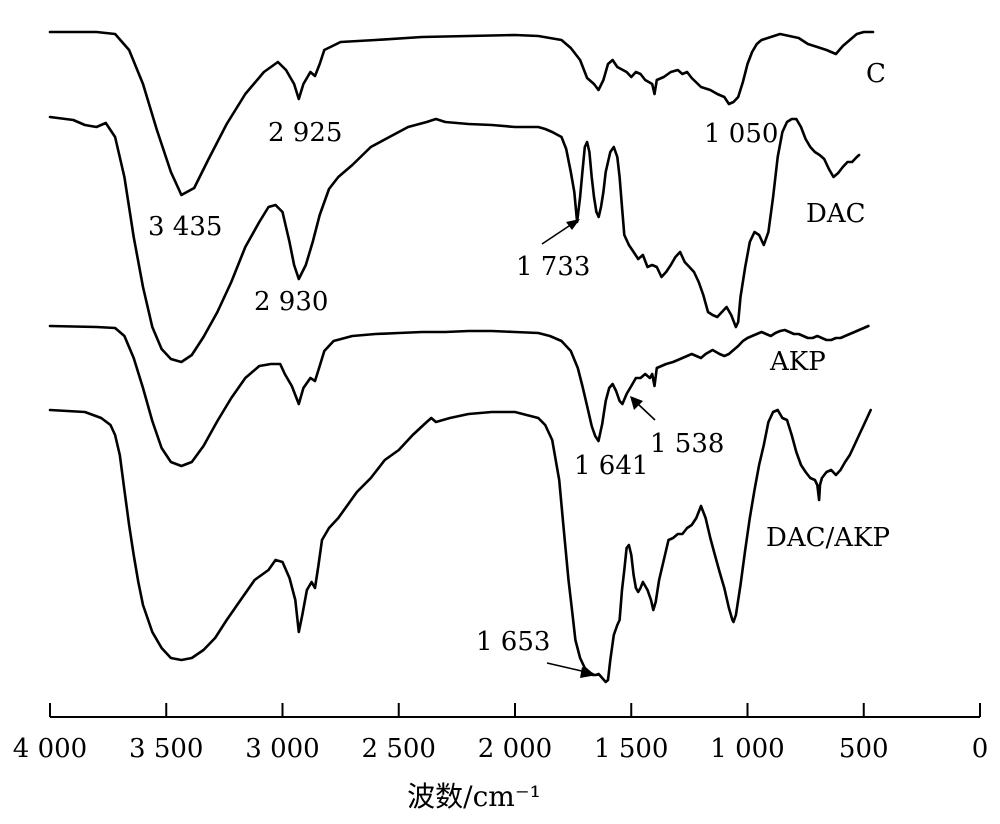 Image resolution: width=1000 pixels, height=824 pixels. Describe the element at coordinates (282, 749) in the screenshot. I see `x-tick-label: 3 000` at that location.